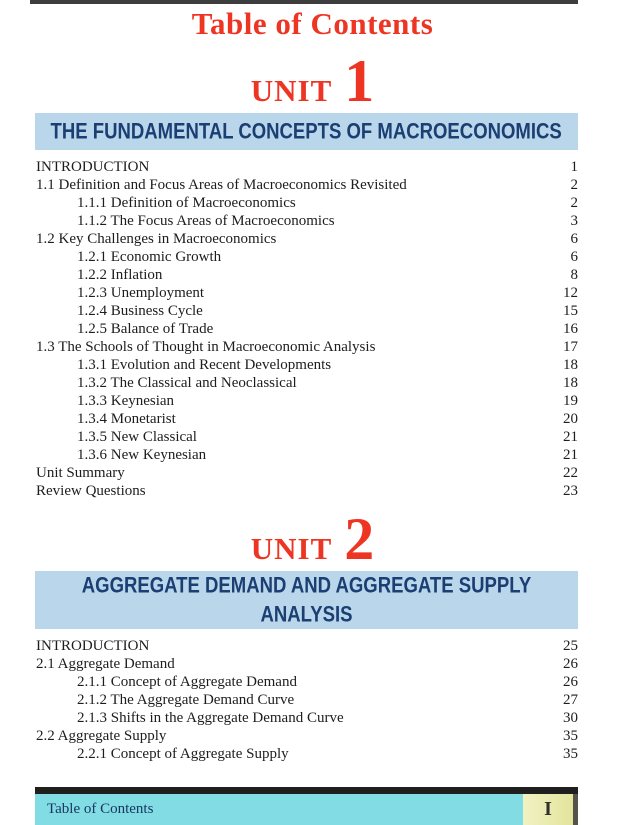 This screenshot has height=825, width=625. I want to click on toc-entry-title: 1.3.3 Keynesian, so click(126, 401).